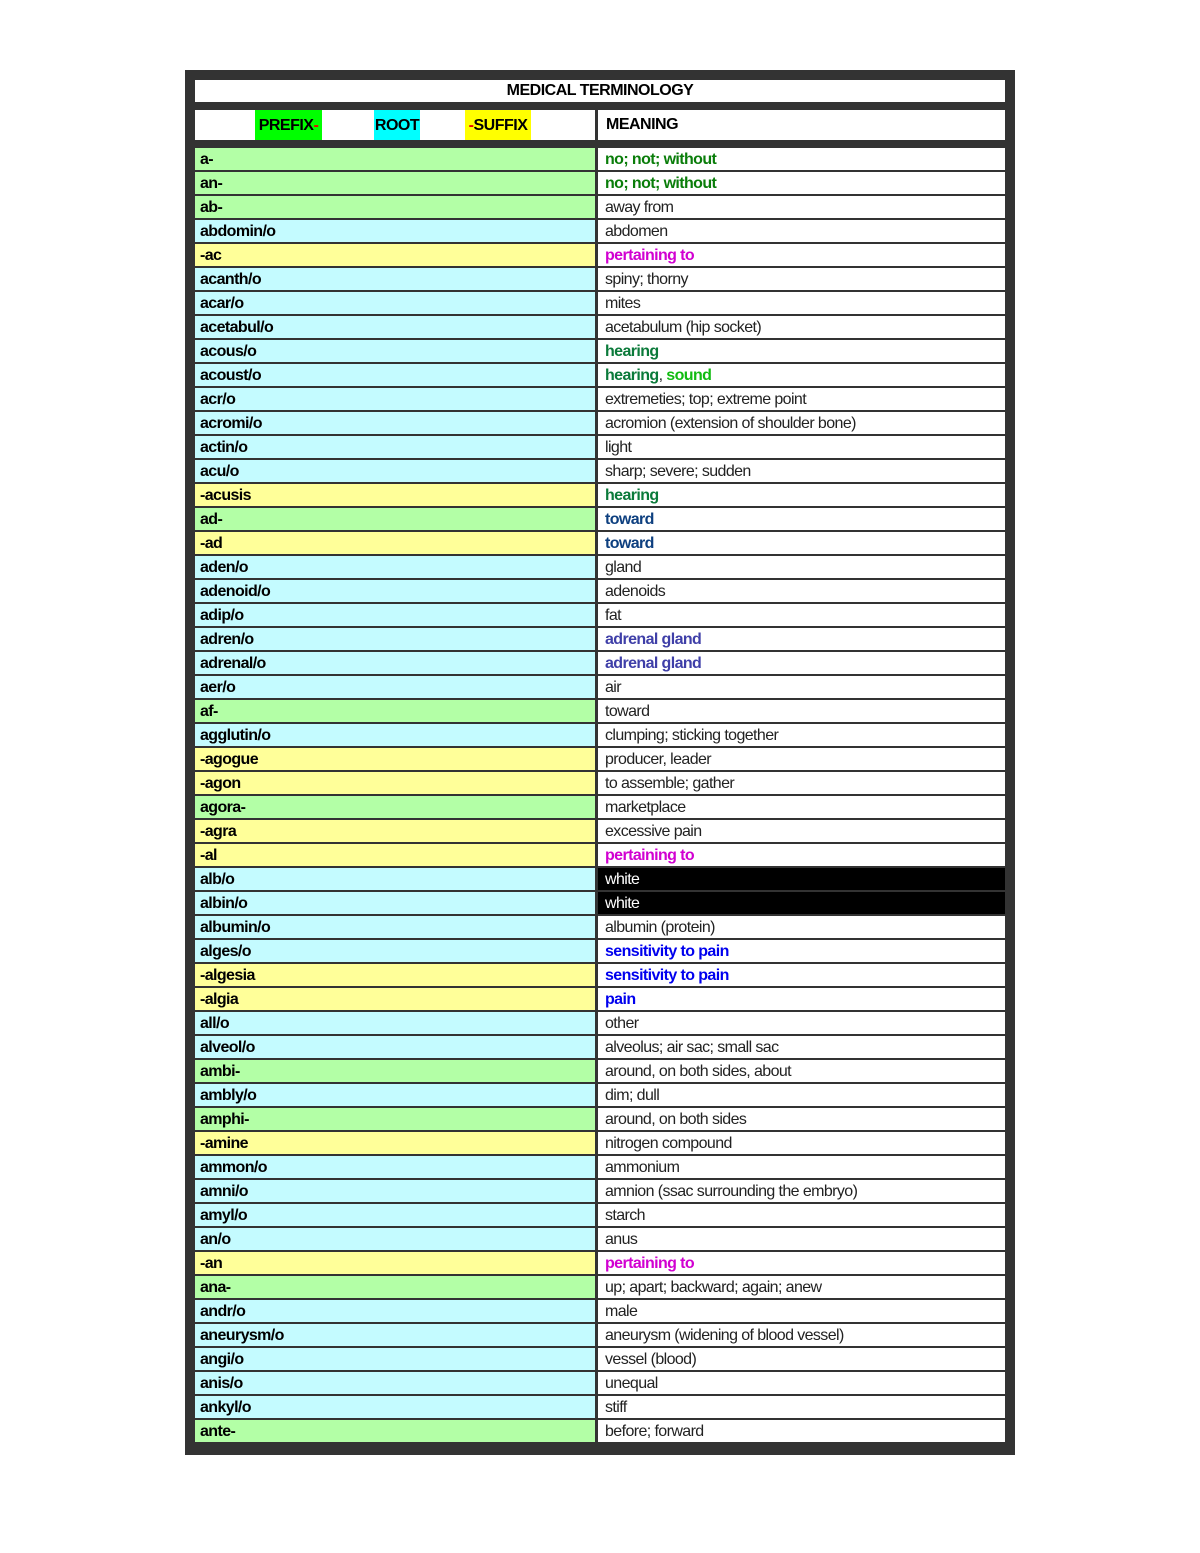  I want to click on term-cell-root: alveol/o, so click(395, 1047).